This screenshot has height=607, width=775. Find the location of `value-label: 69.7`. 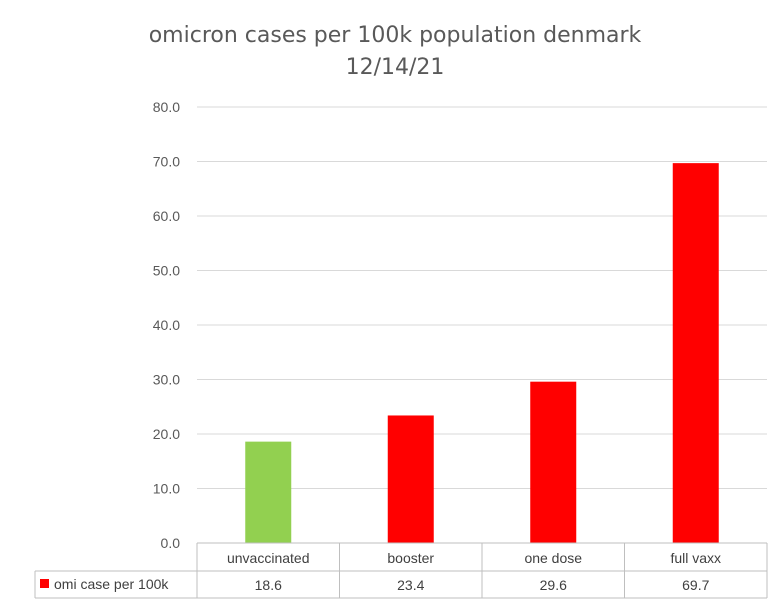

value-label: 69.7 is located at coordinates (695, 585).